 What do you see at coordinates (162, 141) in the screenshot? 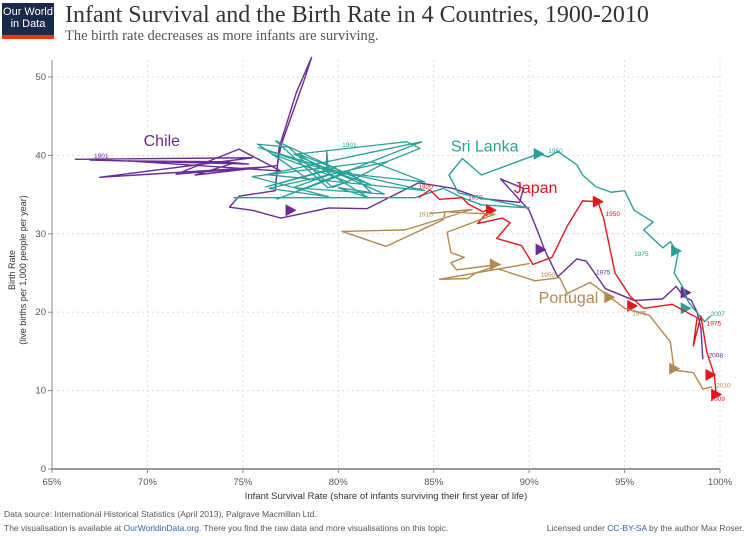
I see `series-name-label: Chile` at bounding box center [162, 141].